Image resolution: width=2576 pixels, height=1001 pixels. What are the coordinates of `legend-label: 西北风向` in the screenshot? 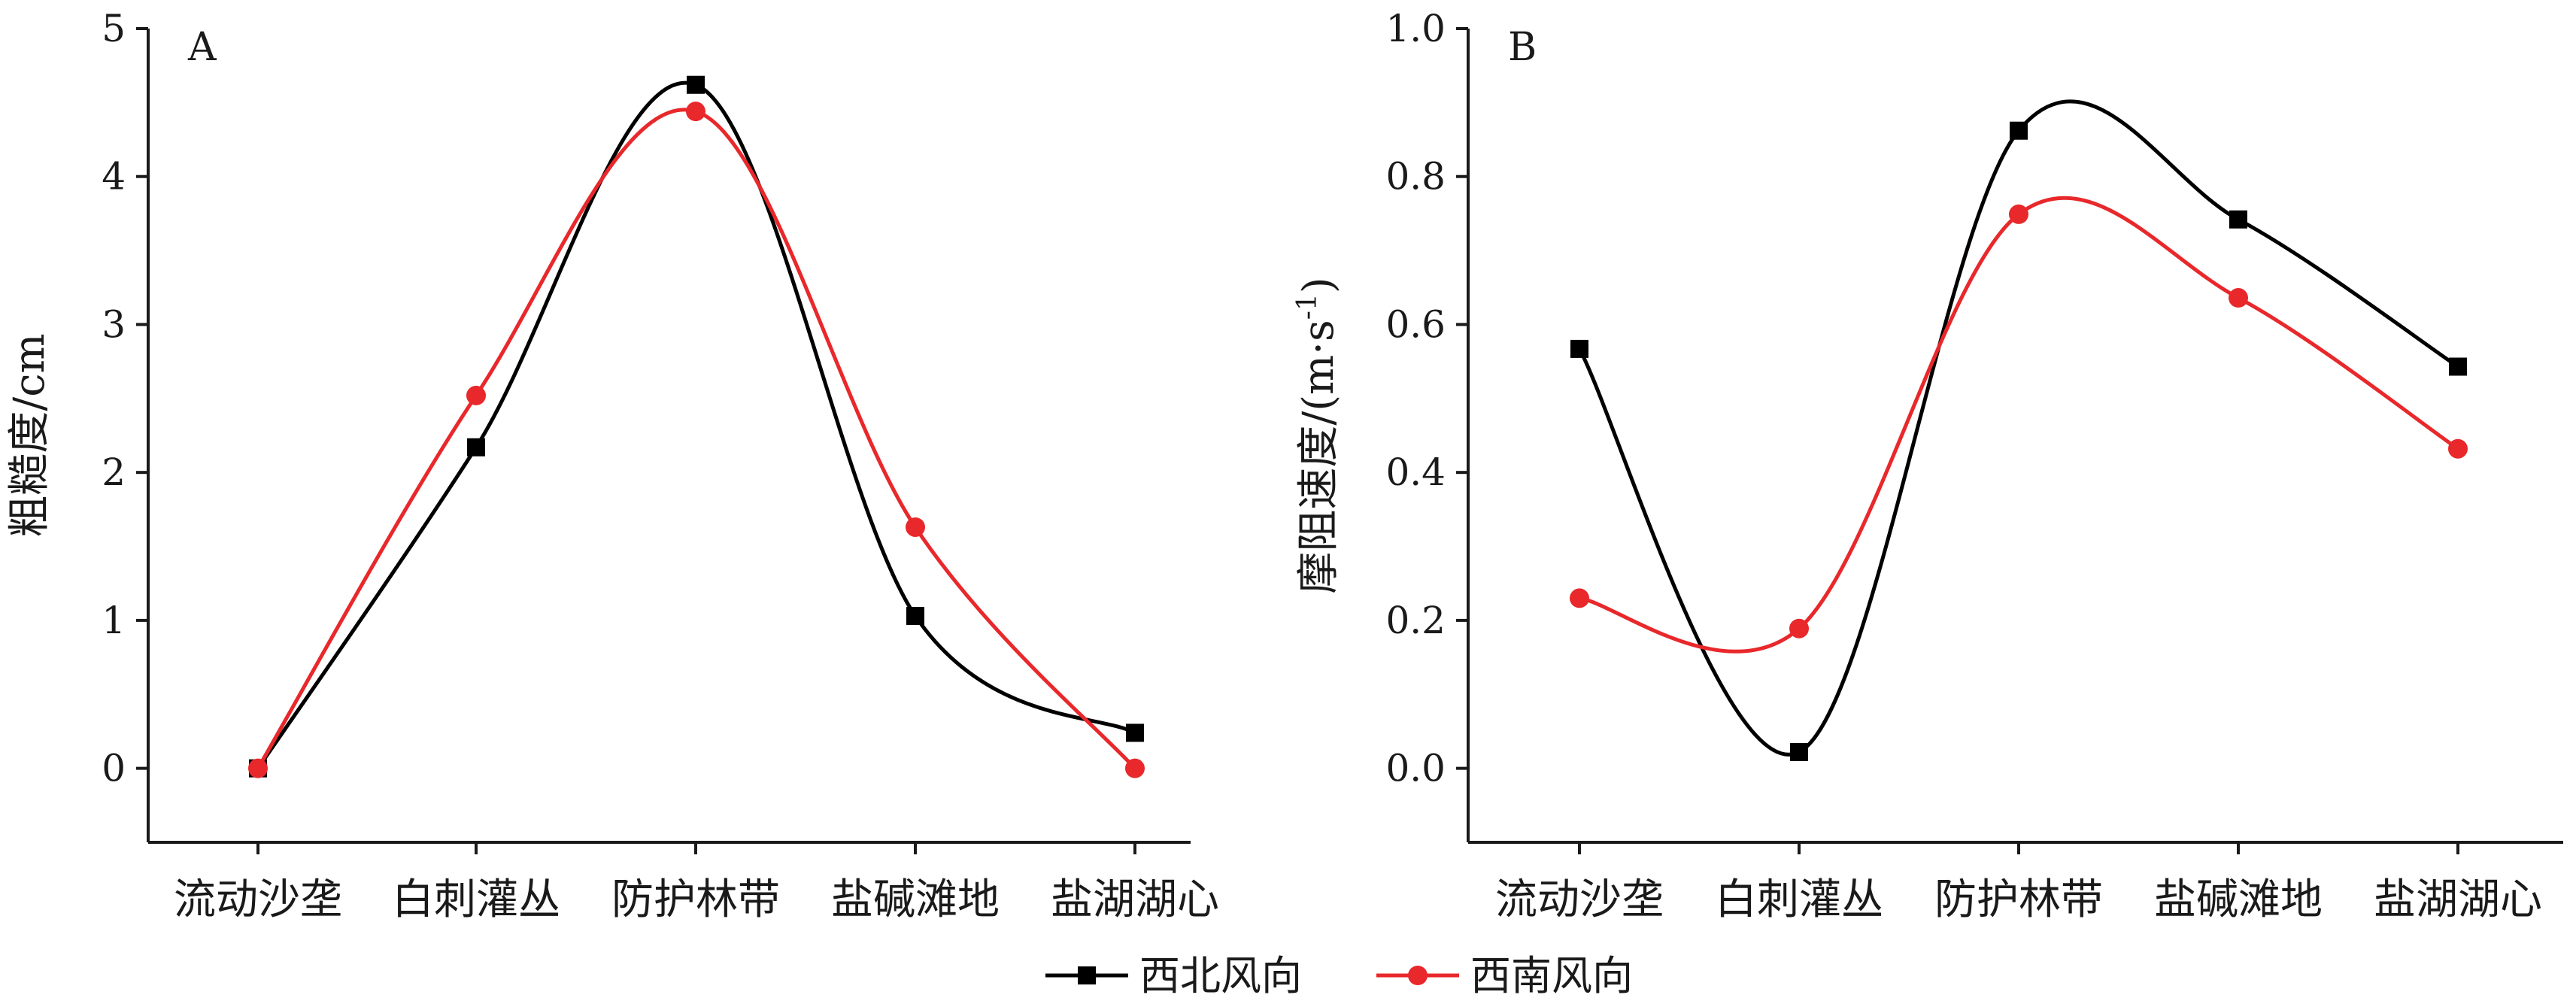 It's located at (1220, 976).